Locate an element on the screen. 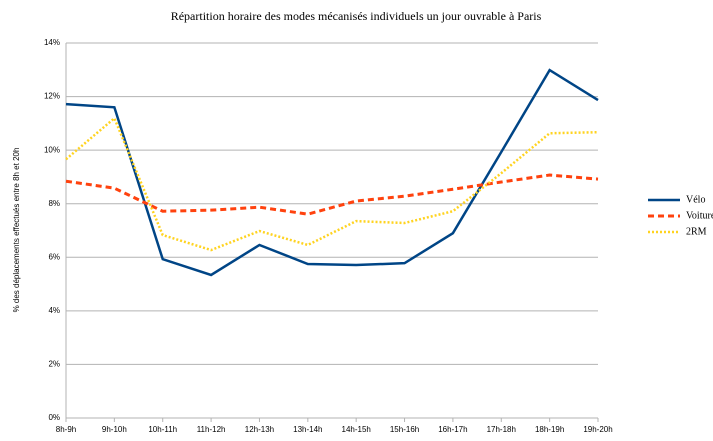  x-tick-label: 17h-18h is located at coordinates (501, 429).